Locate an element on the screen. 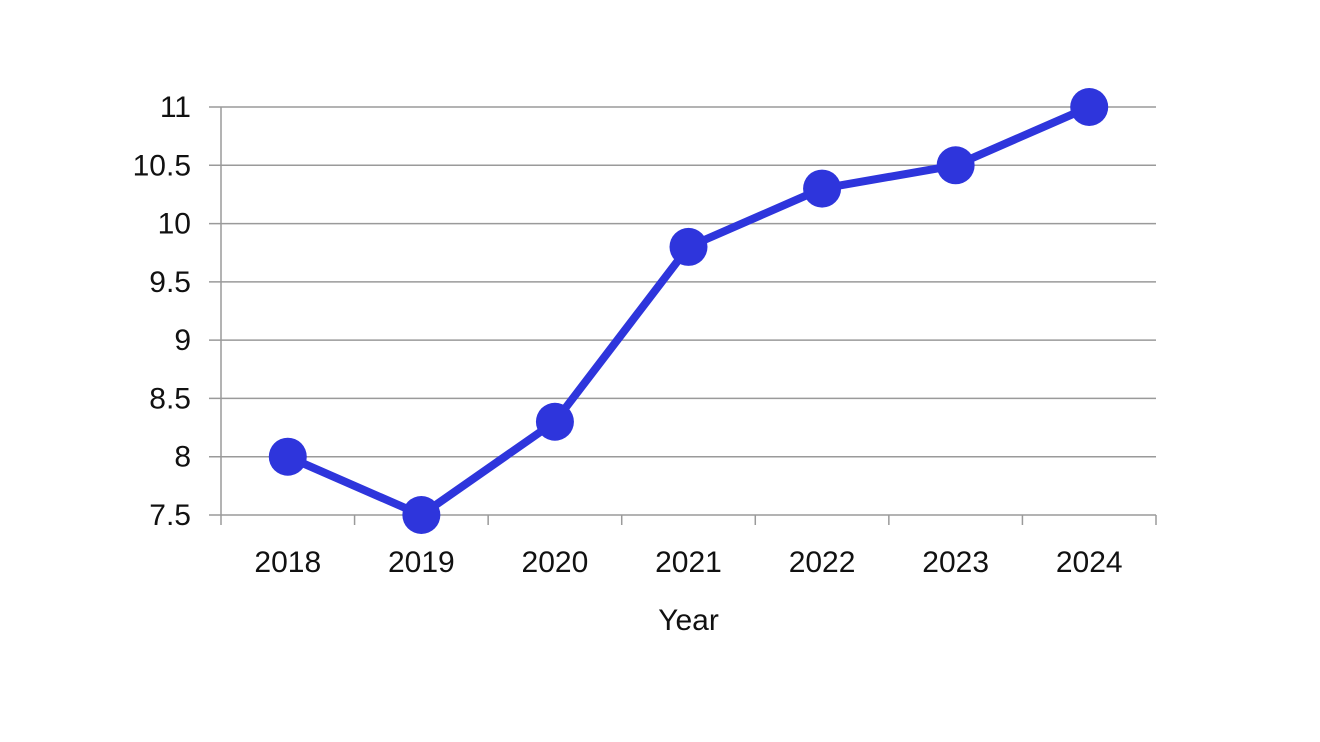 This screenshot has height=742, width=1320. x-tick-label: 2024 is located at coordinates (1089, 562).